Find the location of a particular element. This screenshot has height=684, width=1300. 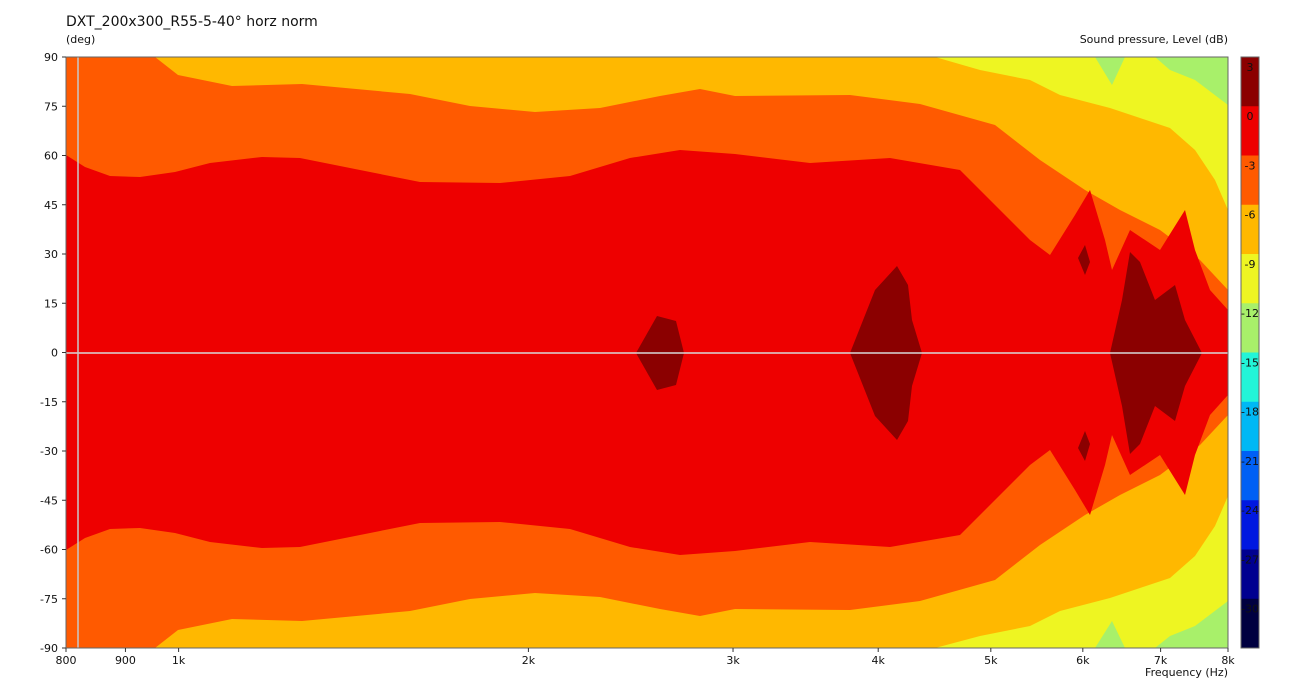

y-axis-ticks: 90 75 60 45 30 15 0 -15 -30 -45 -60 -75 -90 is located at coordinates (53, 353).